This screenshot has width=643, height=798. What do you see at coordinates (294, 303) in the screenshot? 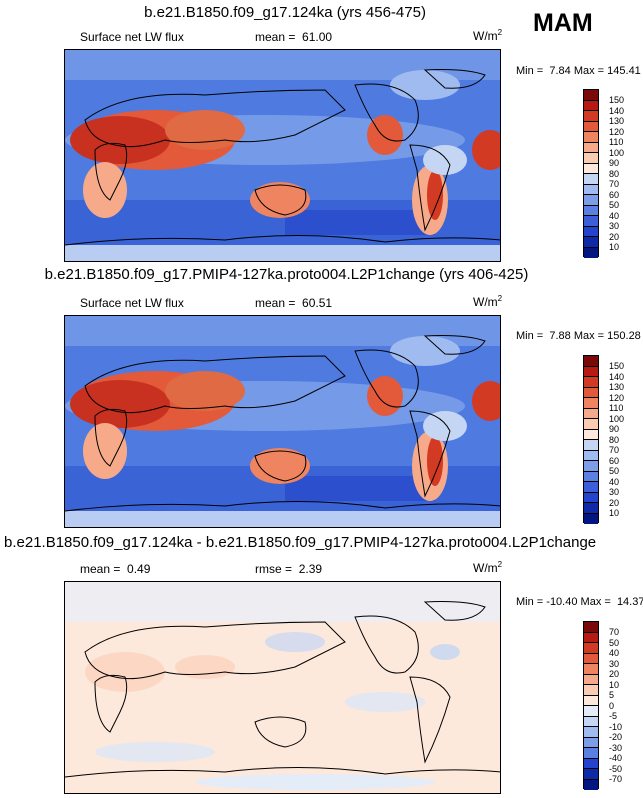
I see `panel2-mean: mean = 60.51` at bounding box center [294, 303].